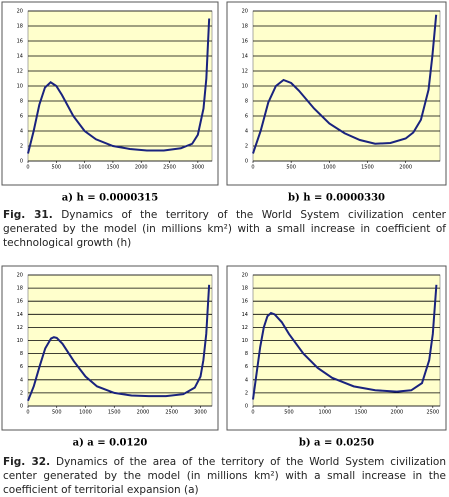 The height and width of the screenshot is (497, 449). Describe the element at coordinates (28, 215) in the screenshot. I see `figure-label: Fig. 31.` at that location.